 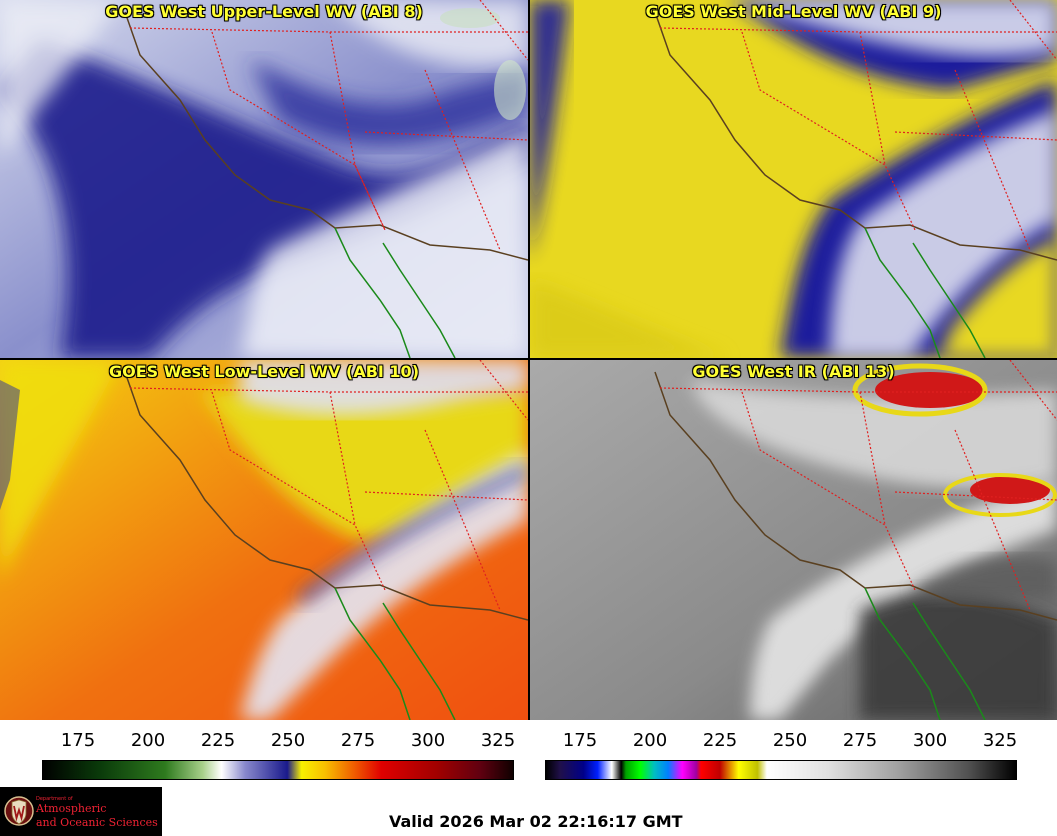 What do you see at coordinates (536, 821) in the screenshot?
I see `valid-time: Valid 2026 Mar 02 22:16:17 GMT` at bounding box center [536, 821].